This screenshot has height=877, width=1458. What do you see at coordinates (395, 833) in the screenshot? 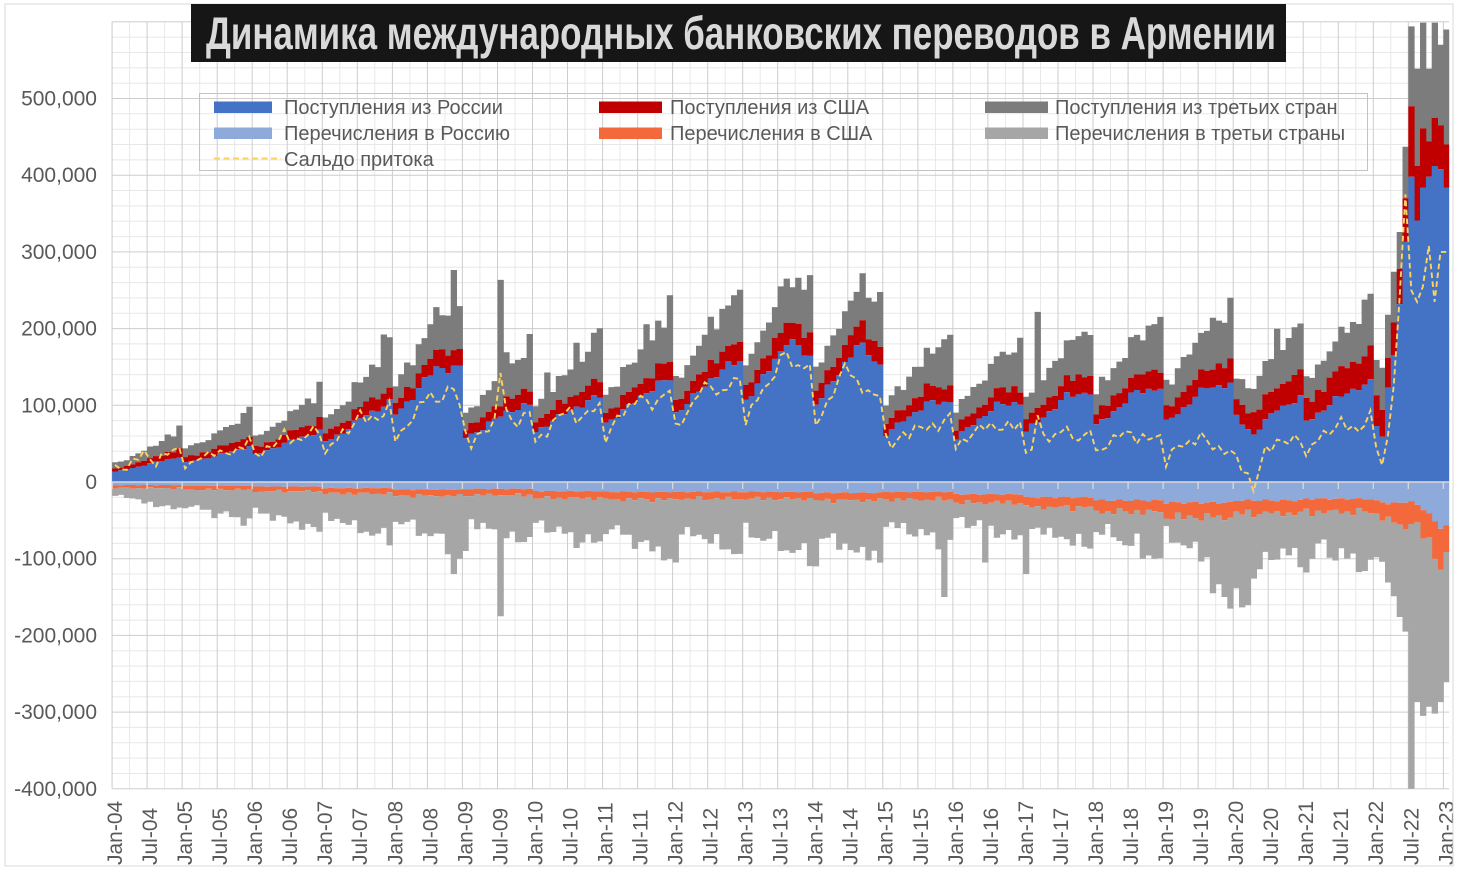
I see `svg-text: Jan-08` at bounding box center [395, 833].